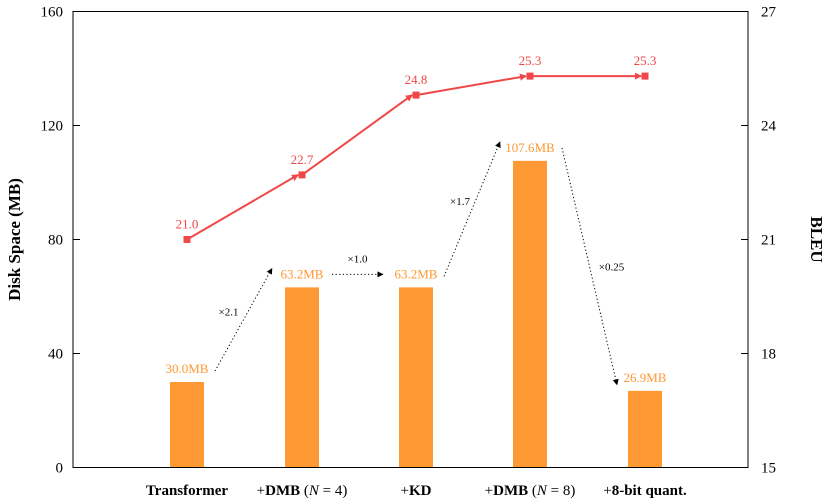 This screenshot has width=829, height=502. What do you see at coordinates (769, 13) in the screenshot?
I see `y2-tick-label: 27` at bounding box center [769, 13].